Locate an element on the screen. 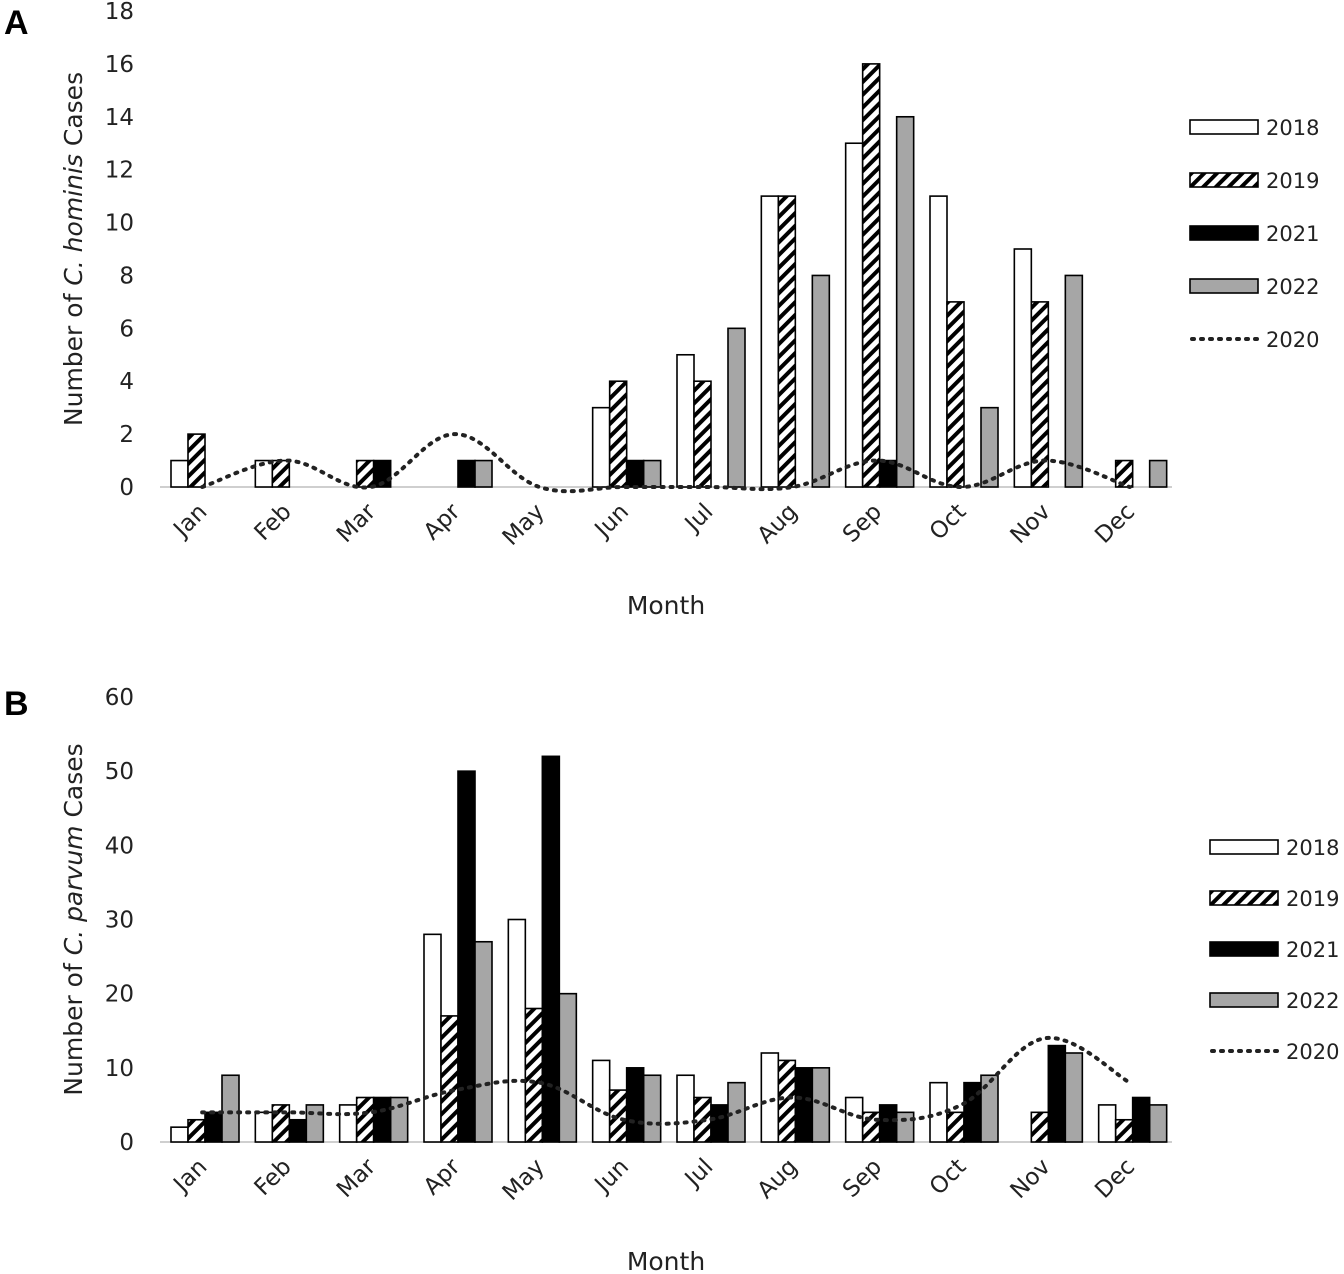 The image size is (1344, 1274). bar-2019-nov is located at coordinates (1040, 394).